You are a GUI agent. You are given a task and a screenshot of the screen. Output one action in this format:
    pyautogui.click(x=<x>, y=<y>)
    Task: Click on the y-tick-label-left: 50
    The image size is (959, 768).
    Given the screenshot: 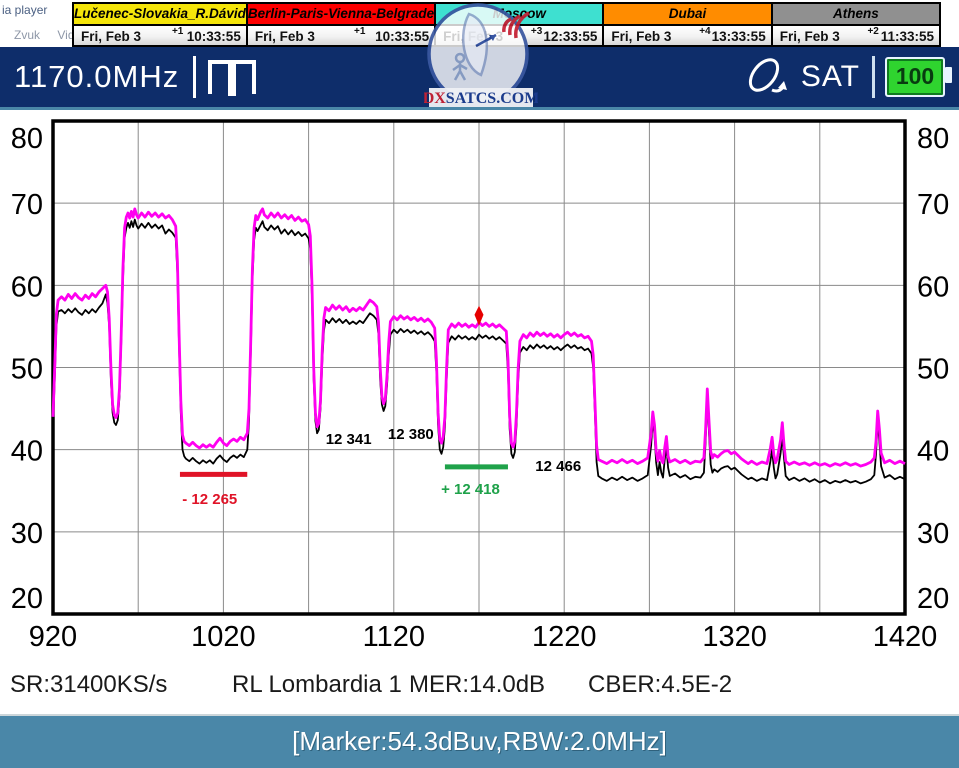 What is the action you would take?
    pyautogui.click(x=27, y=370)
    